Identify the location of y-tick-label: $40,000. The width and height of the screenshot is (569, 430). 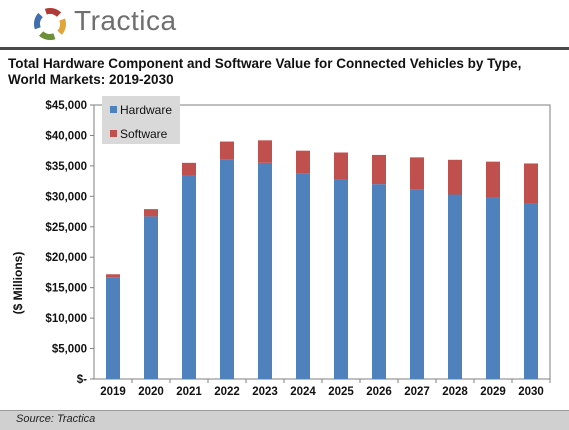
(66, 136).